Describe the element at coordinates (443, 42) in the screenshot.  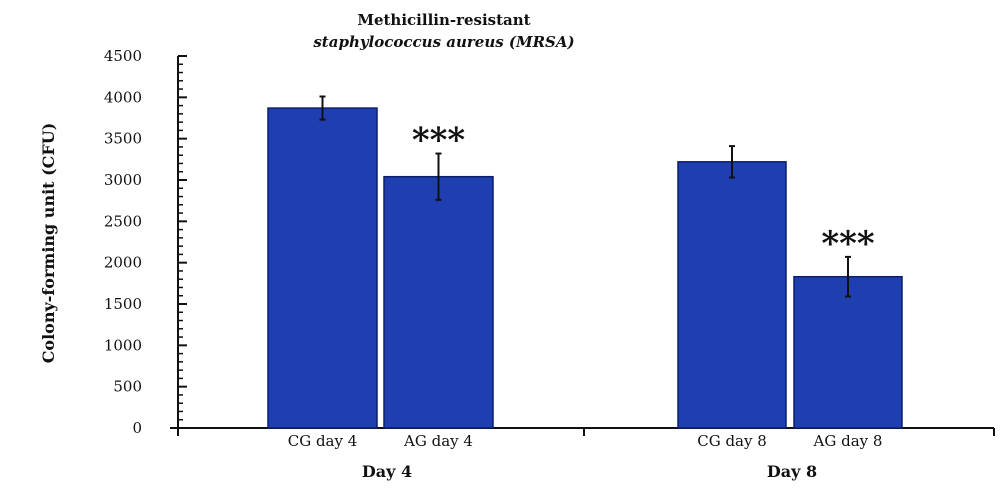
I see `chart-subtitle: staphylococcus aureus (MRSA)` at that location.